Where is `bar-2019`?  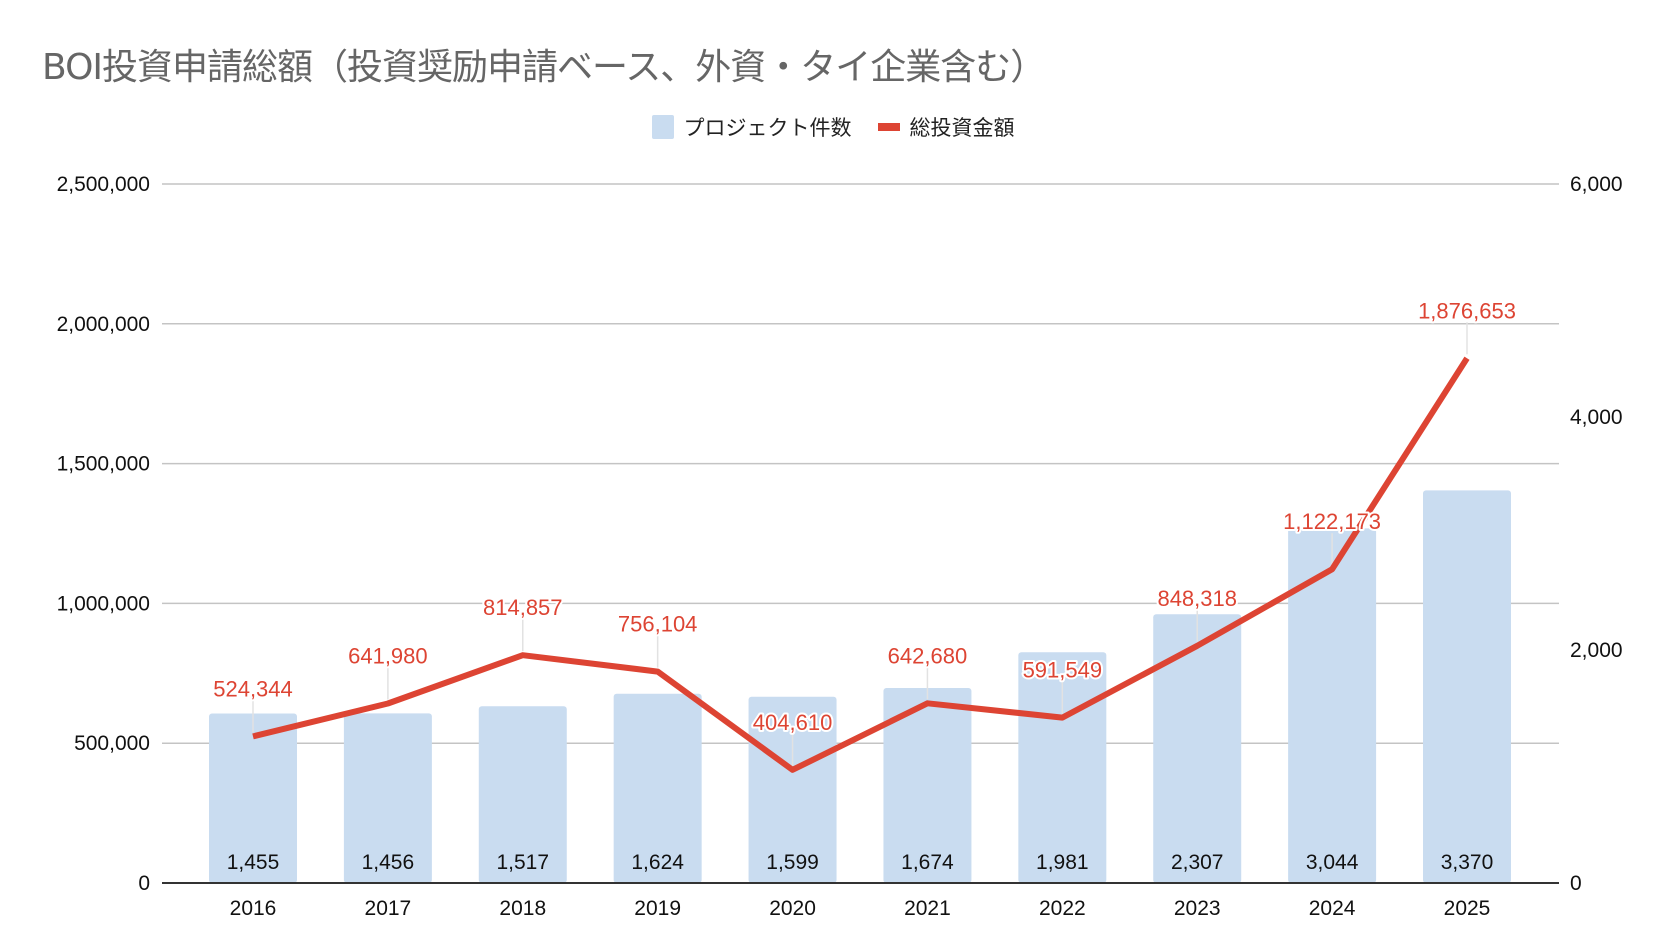 bar-2019 is located at coordinates (657, 788).